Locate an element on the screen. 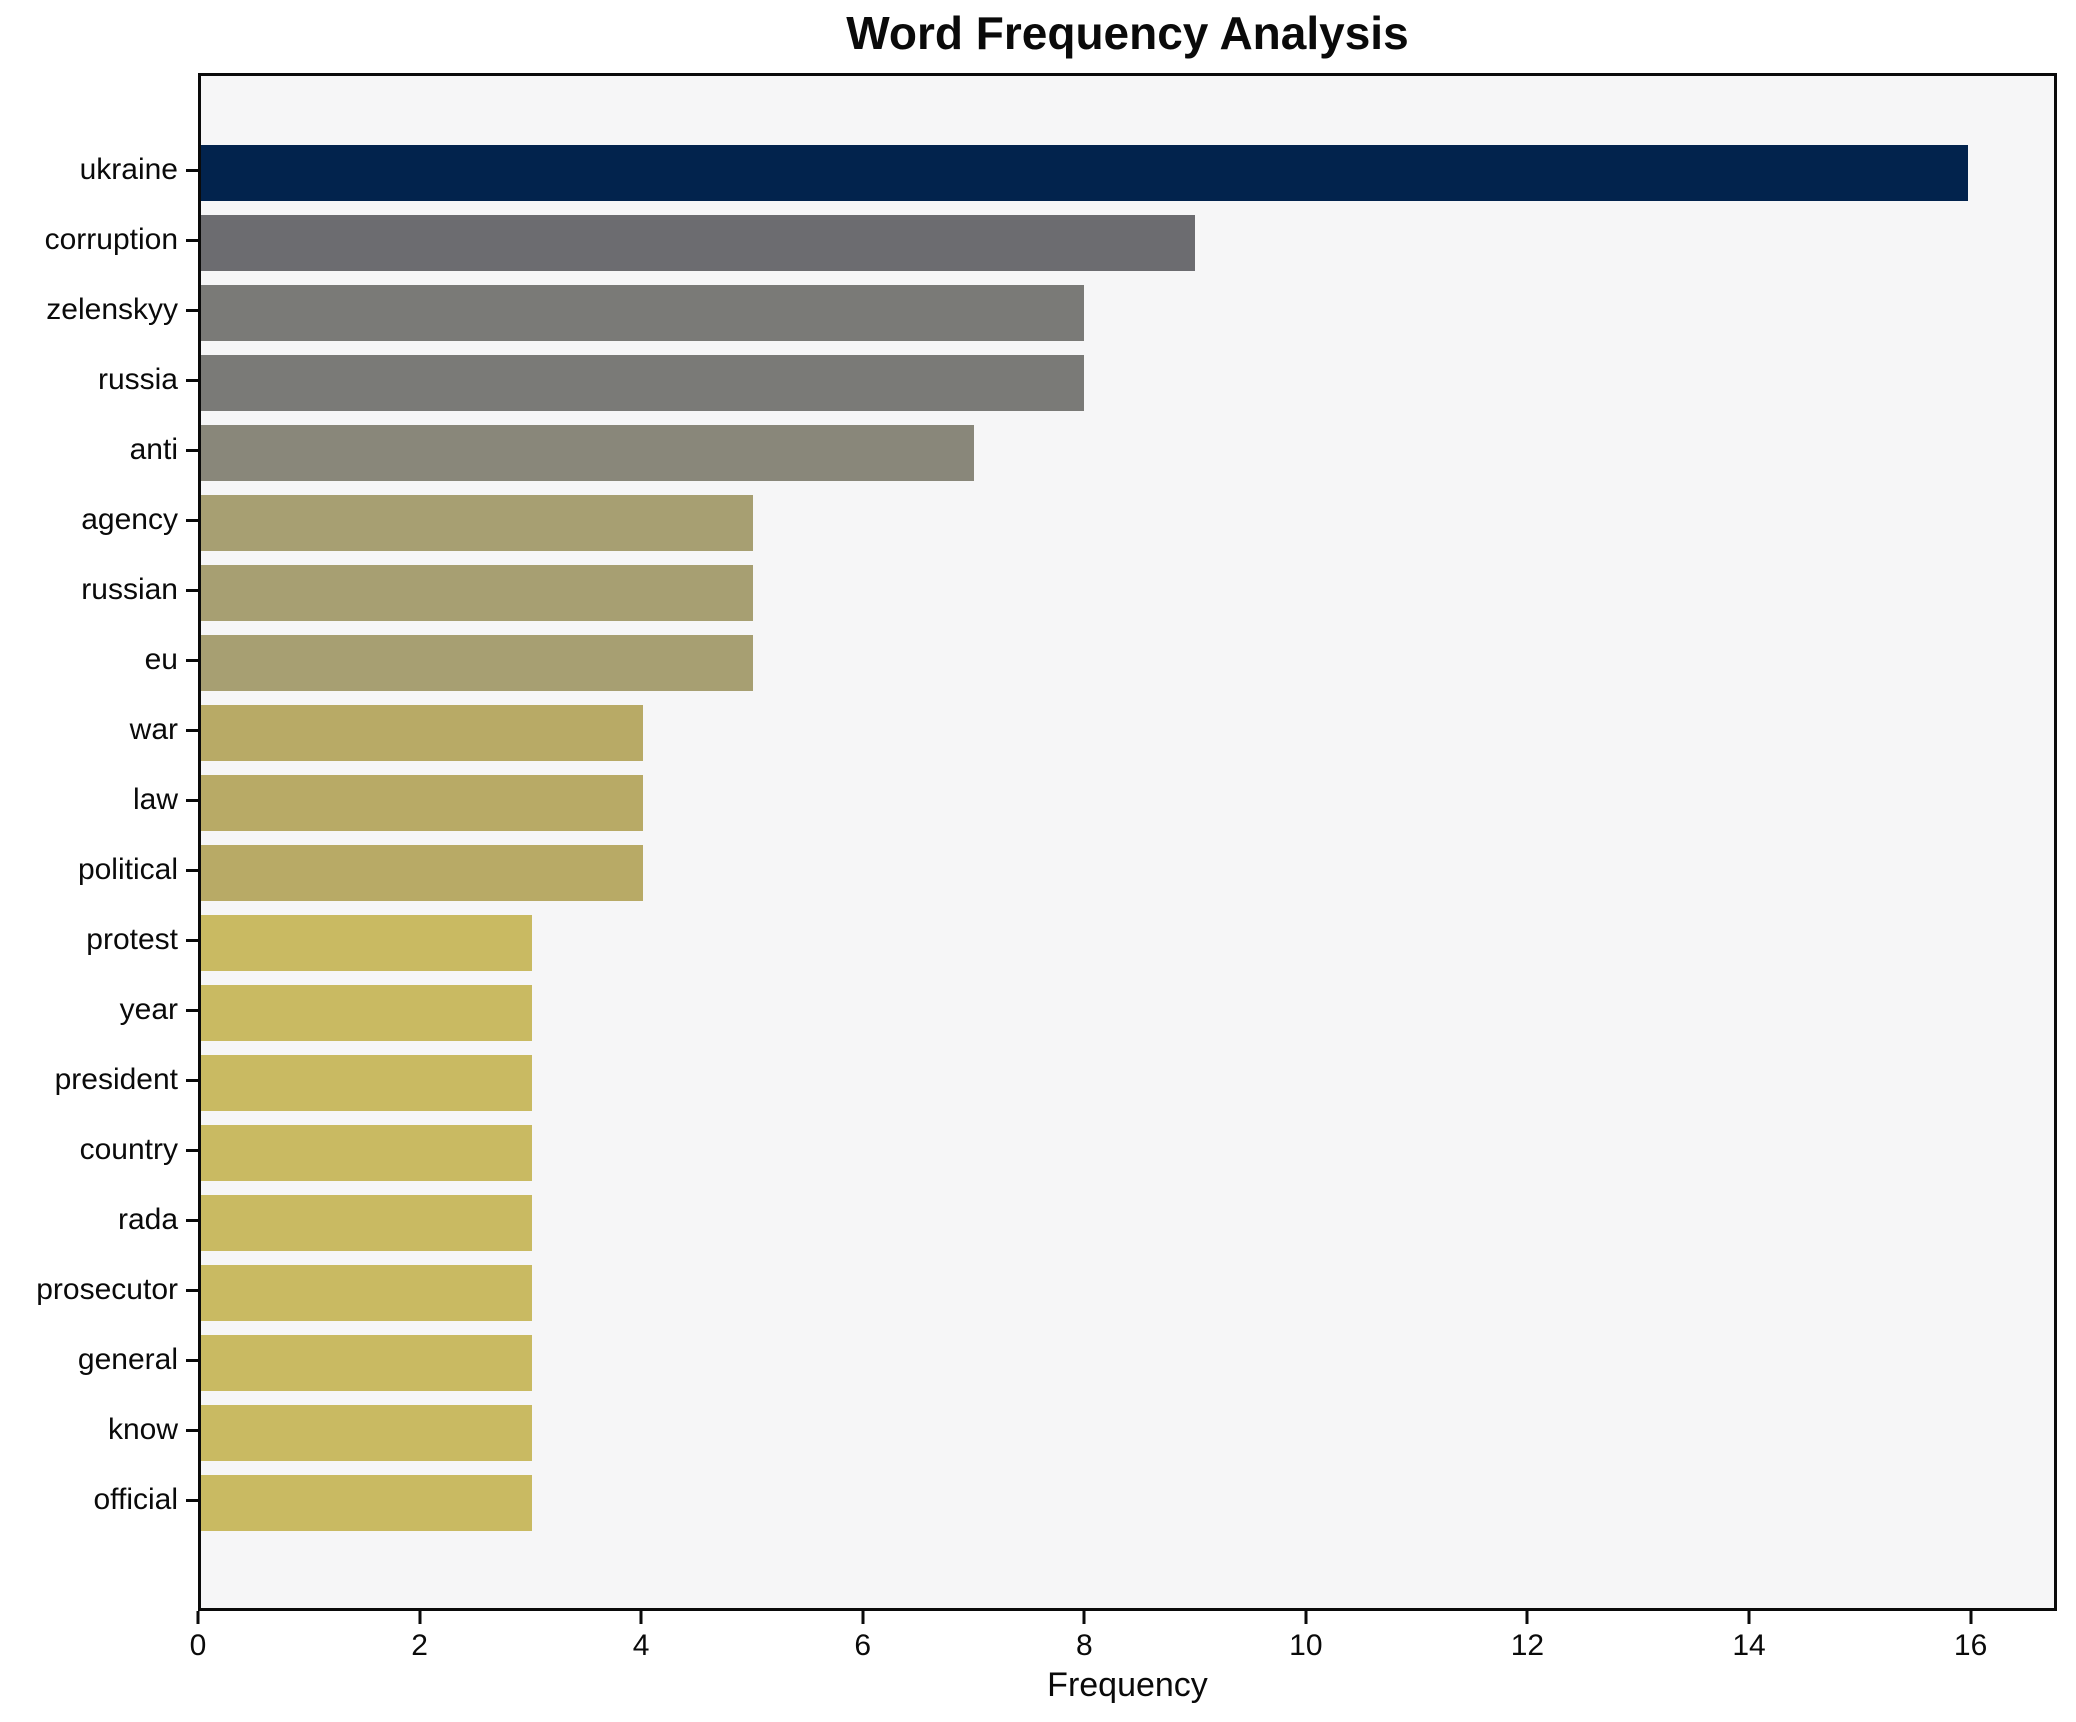 This screenshot has height=1722, width=2076. y-label-row-law: law is located at coordinates (99, 800).